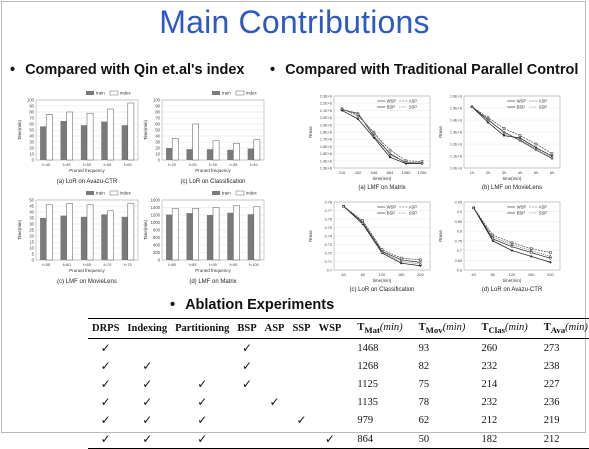 This screenshot has height=449, width=589. What do you see at coordinates (423, 172) in the screenshot?
I see `x-tick-label: 1296` at bounding box center [423, 172].